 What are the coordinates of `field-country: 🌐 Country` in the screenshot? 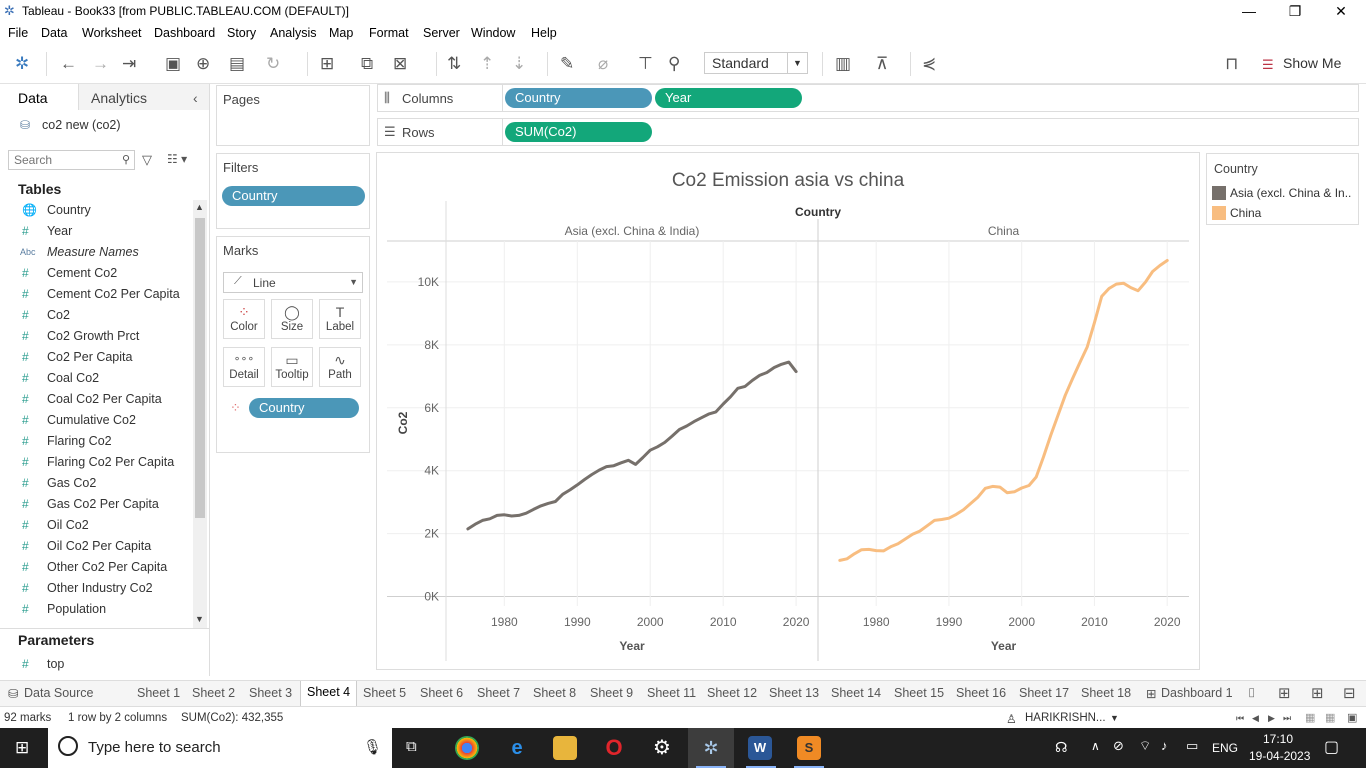 It's located at (95, 210).